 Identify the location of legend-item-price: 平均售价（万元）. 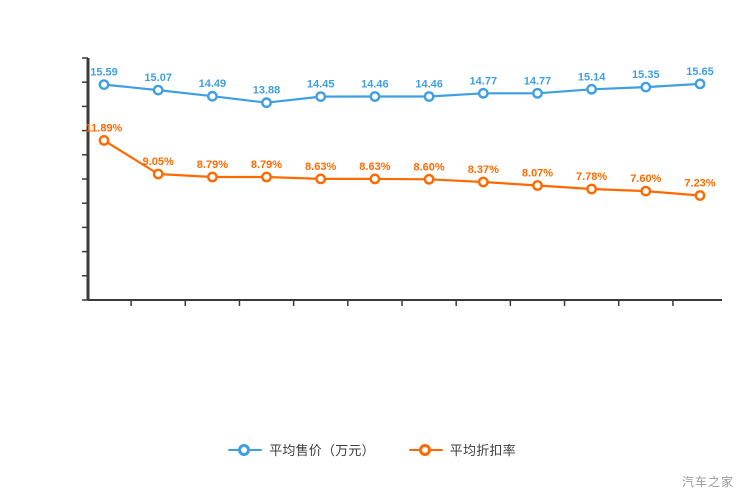
(301, 449).